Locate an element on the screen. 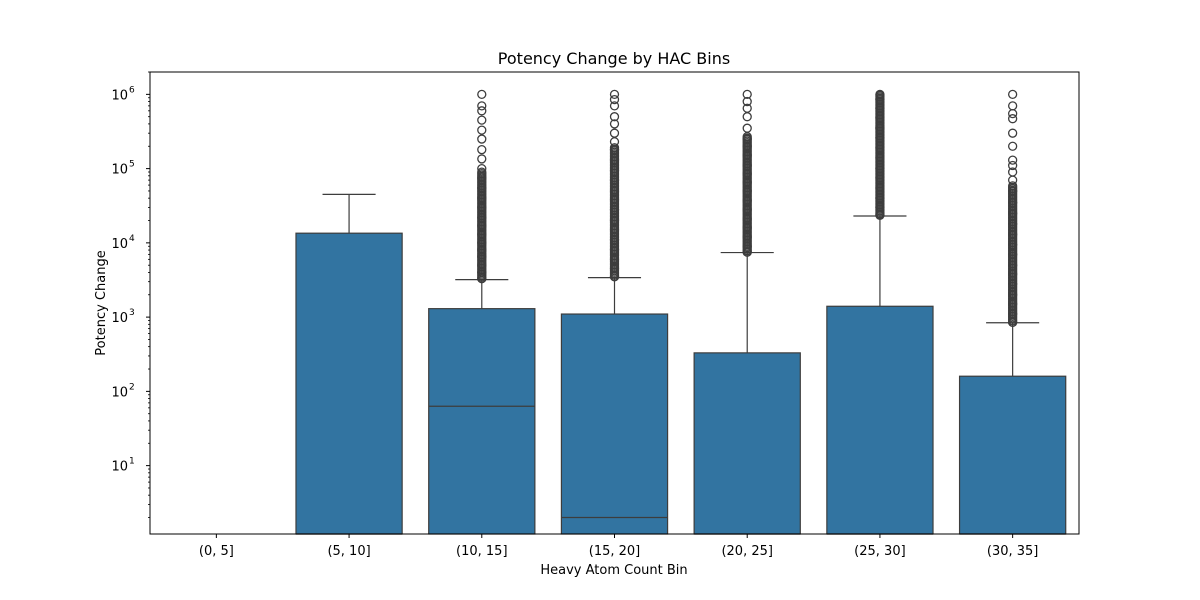  y-tick-exponent: 6 is located at coordinates (132, 90).